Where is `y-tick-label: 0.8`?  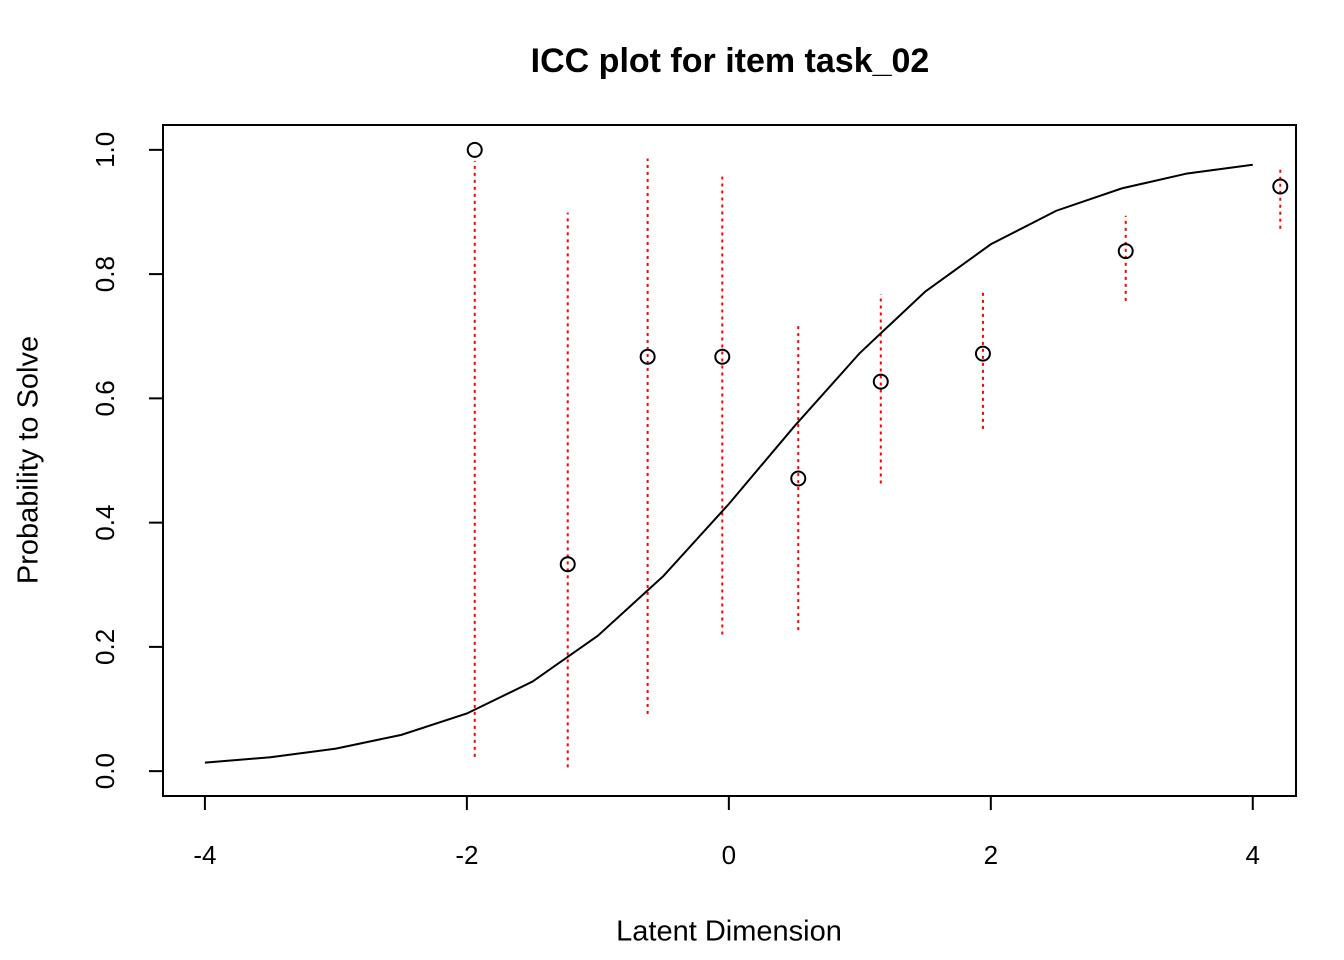 y-tick-label: 0.8 is located at coordinates (105, 274).